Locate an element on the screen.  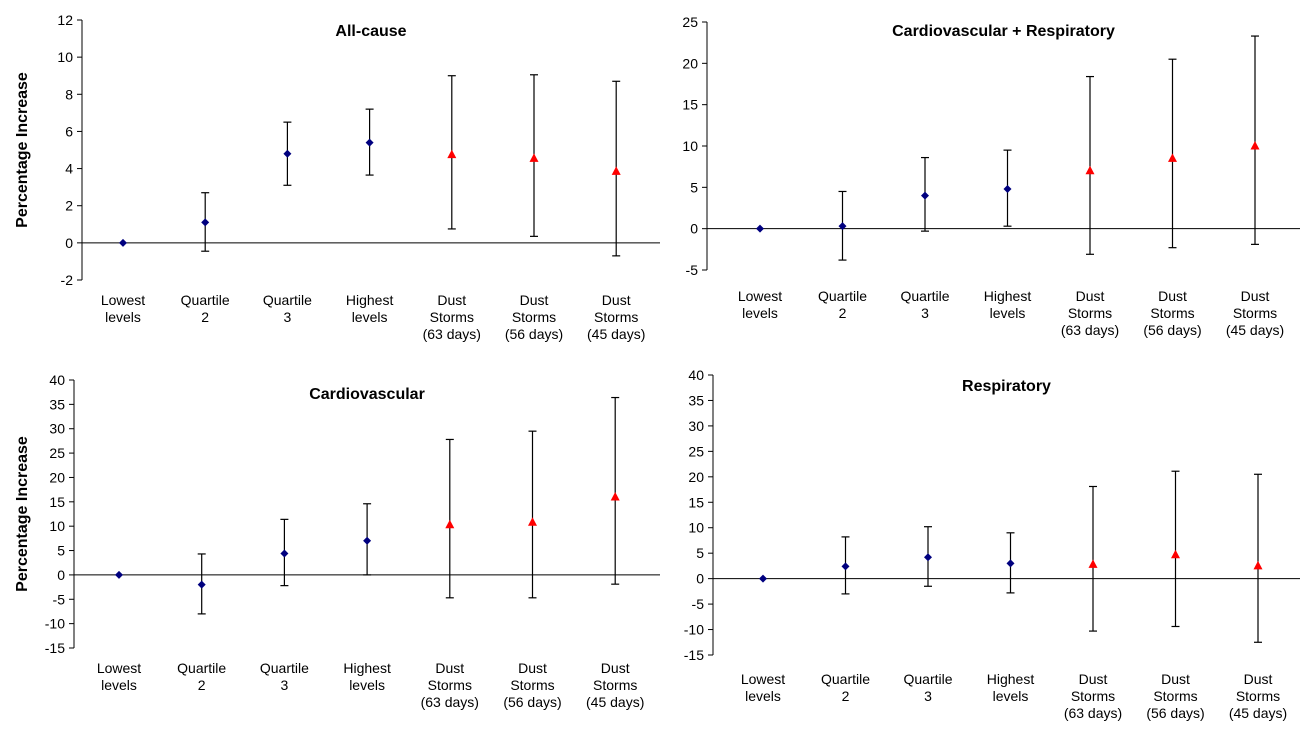
y-tick-label: 40 is located at coordinates (696, 375).